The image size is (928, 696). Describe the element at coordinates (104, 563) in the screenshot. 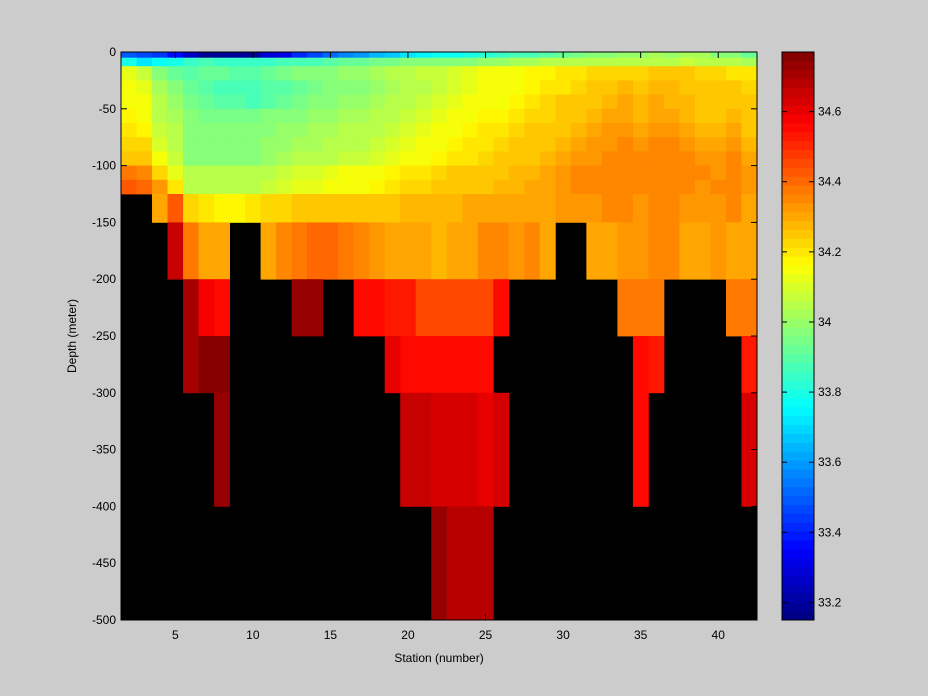

I see `y-tick-label: -450` at that location.